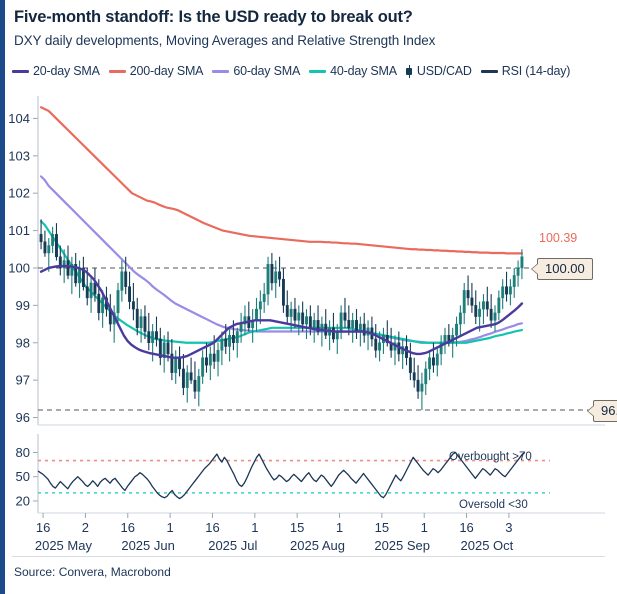 This screenshot has width=617, height=594. What do you see at coordinates (23, 452) in the screenshot?
I see `rsi-y-axis-tick-label: 80` at bounding box center [23, 452].